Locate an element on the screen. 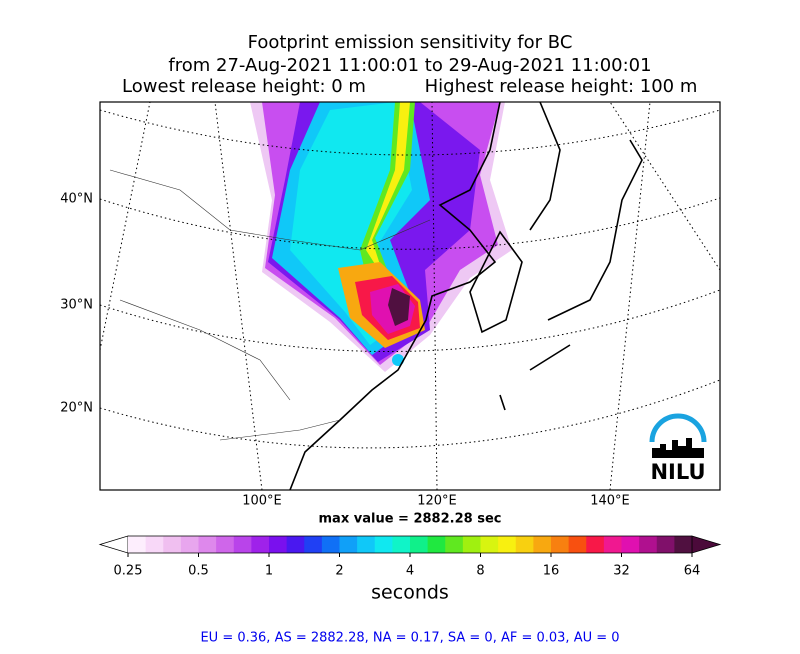 Image resolution: width=800 pixels, height=654 pixels. colorbar-tick-label: 64 is located at coordinates (692, 571).